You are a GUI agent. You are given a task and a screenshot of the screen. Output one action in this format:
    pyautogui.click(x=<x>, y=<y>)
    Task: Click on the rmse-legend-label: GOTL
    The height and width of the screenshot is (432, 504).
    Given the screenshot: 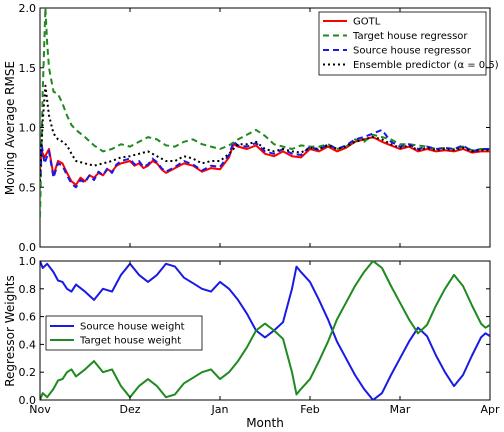 What is the action you would take?
    pyautogui.click(x=367, y=22)
    